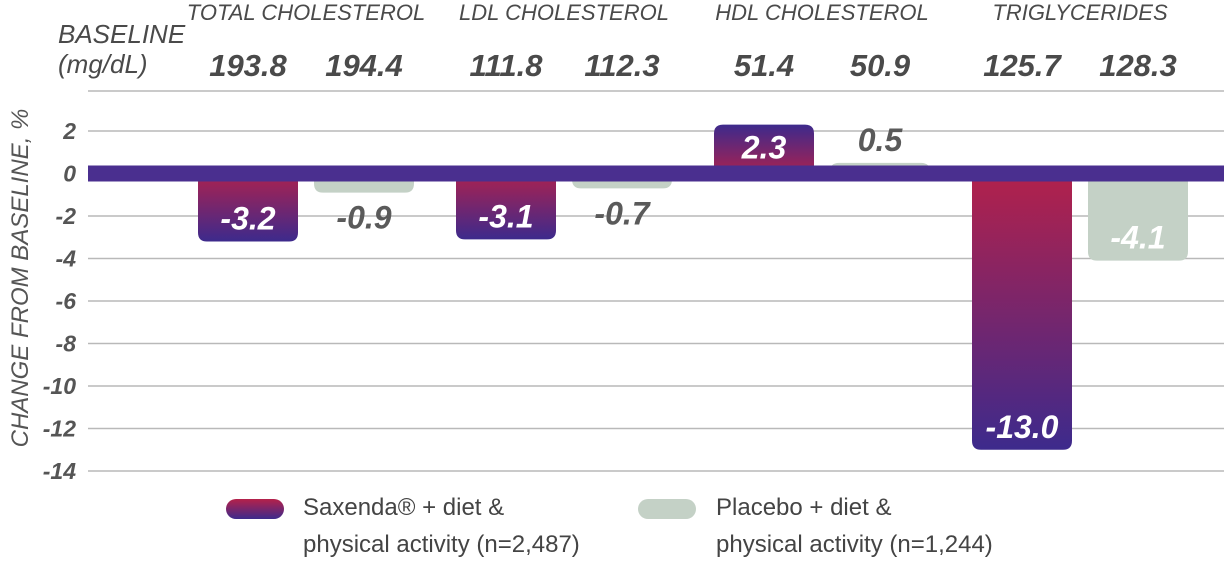 The image size is (1224, 565). What do you see at coordinates (881, 140) in the screenshot?
I see `bar-label-placebo: 0.5` at bounding box center [881, 140].